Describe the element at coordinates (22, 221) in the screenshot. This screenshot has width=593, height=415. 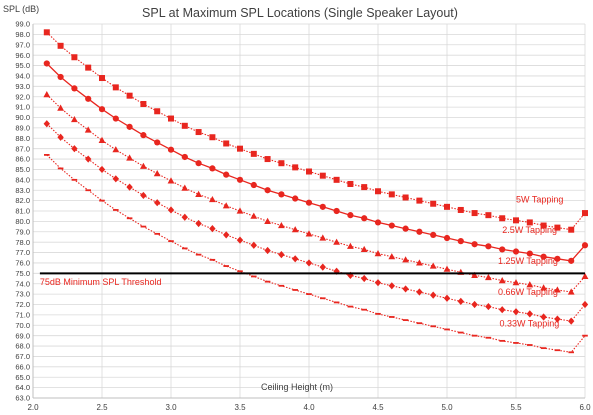
I see `y-tick-label: 80.0` at that location.